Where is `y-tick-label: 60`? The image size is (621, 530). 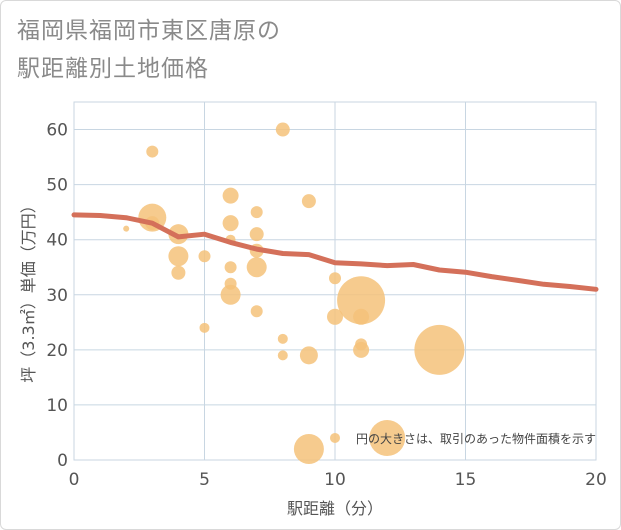
y-tick-label: 60 is located at coordinates (57, 131).